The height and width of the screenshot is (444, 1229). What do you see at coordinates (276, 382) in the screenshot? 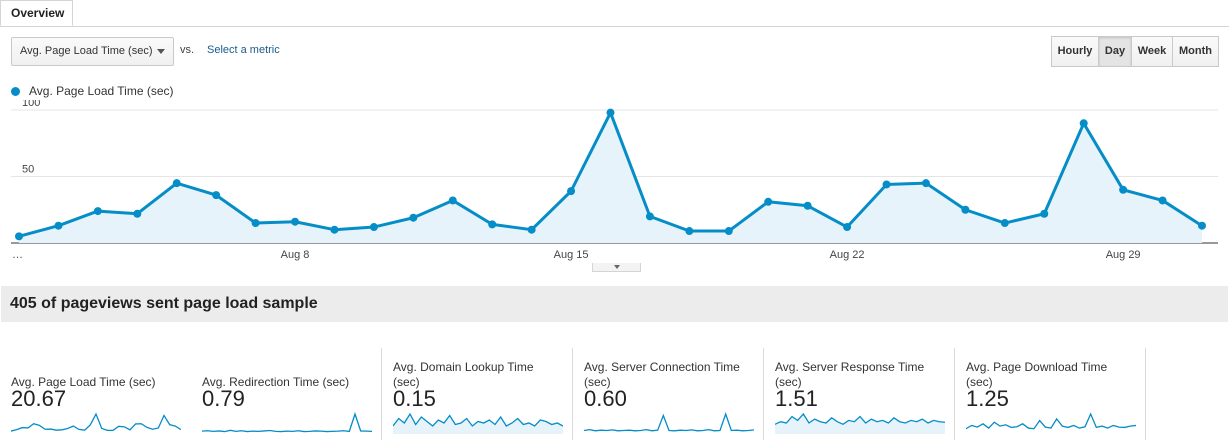
I see `metric-label: Avg. Redirection Time (sec)` at bounding box center [276, 382].